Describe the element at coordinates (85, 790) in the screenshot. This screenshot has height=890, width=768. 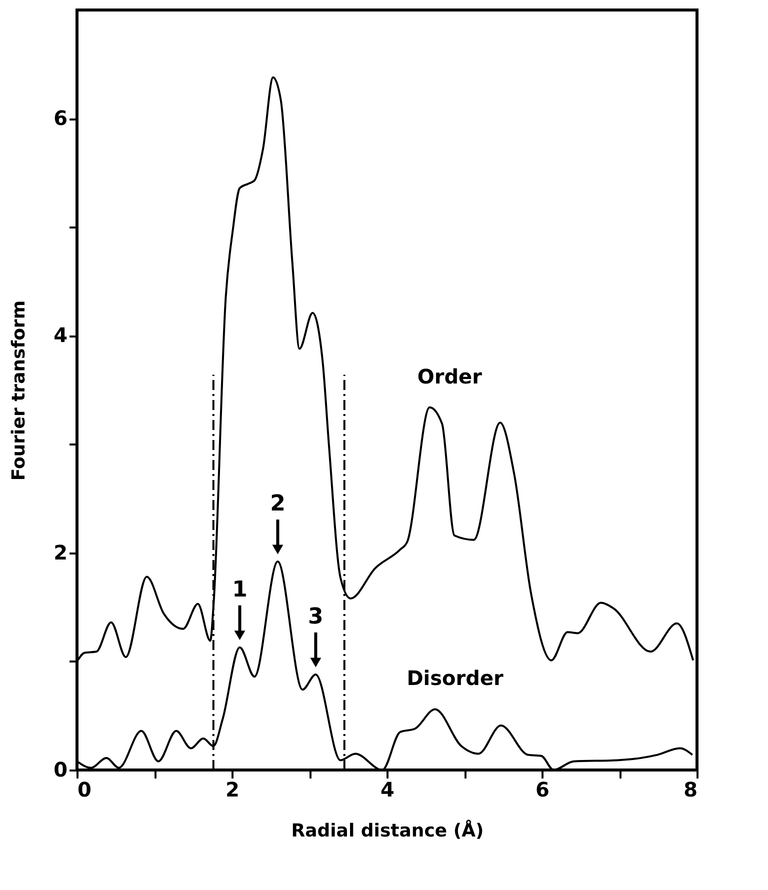
I see `x-tick-label: 0` at that location.